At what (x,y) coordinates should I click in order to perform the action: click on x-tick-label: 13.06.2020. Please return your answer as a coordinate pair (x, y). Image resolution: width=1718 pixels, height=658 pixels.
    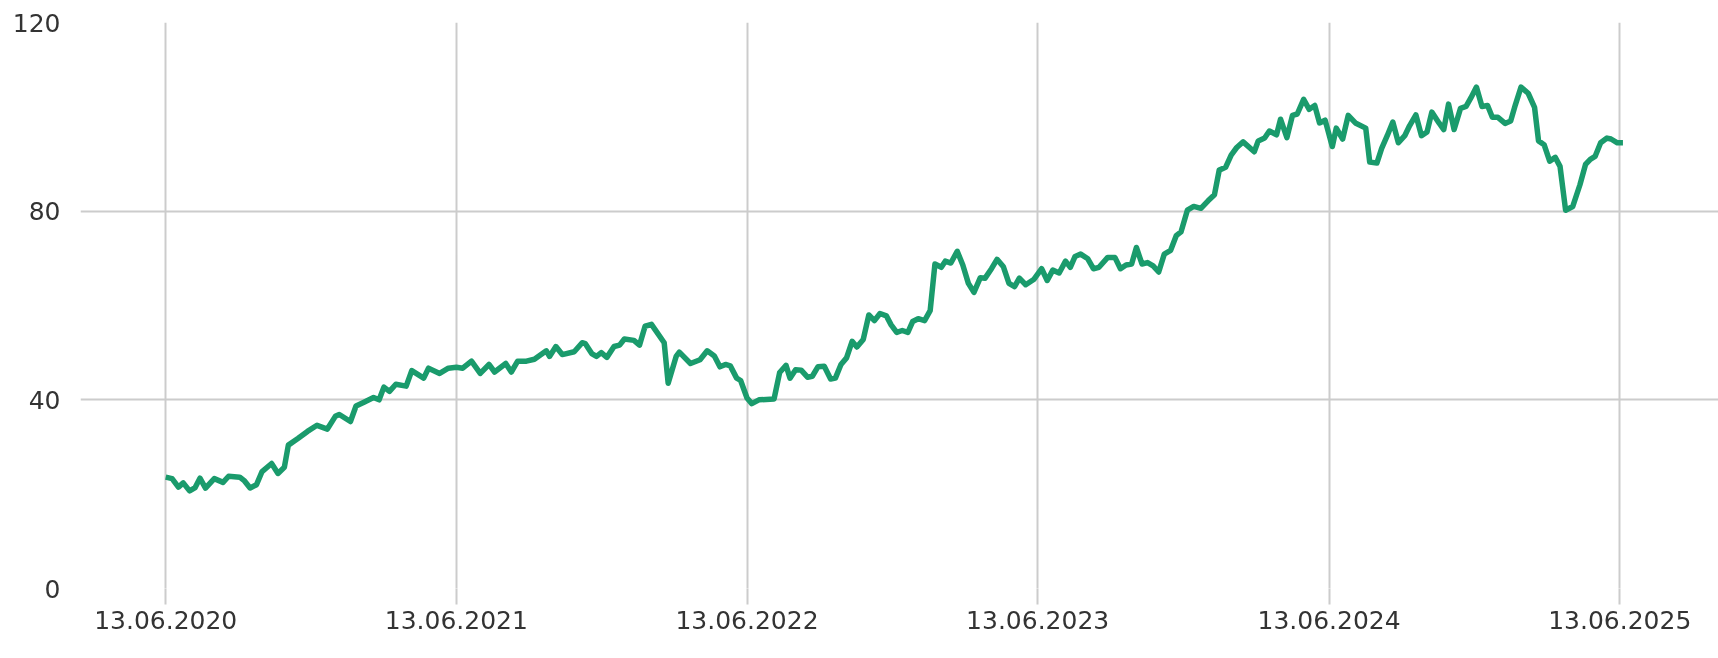
    Looking at the image, I should click on (166, 620).